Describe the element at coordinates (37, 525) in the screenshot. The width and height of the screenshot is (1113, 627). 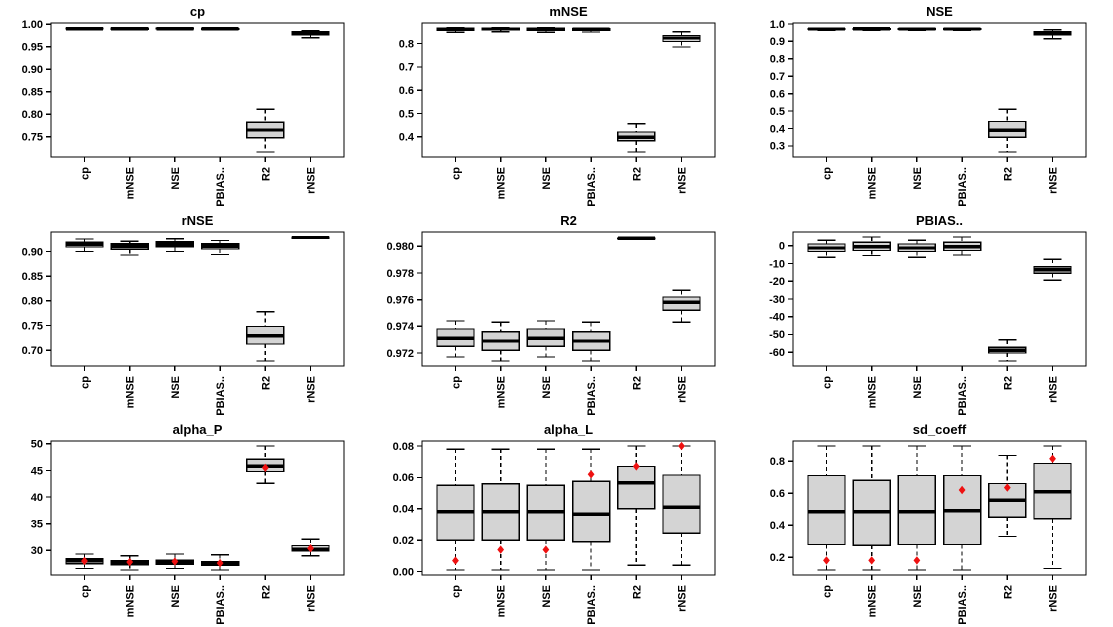
I see `svg-text: 35` at that location.